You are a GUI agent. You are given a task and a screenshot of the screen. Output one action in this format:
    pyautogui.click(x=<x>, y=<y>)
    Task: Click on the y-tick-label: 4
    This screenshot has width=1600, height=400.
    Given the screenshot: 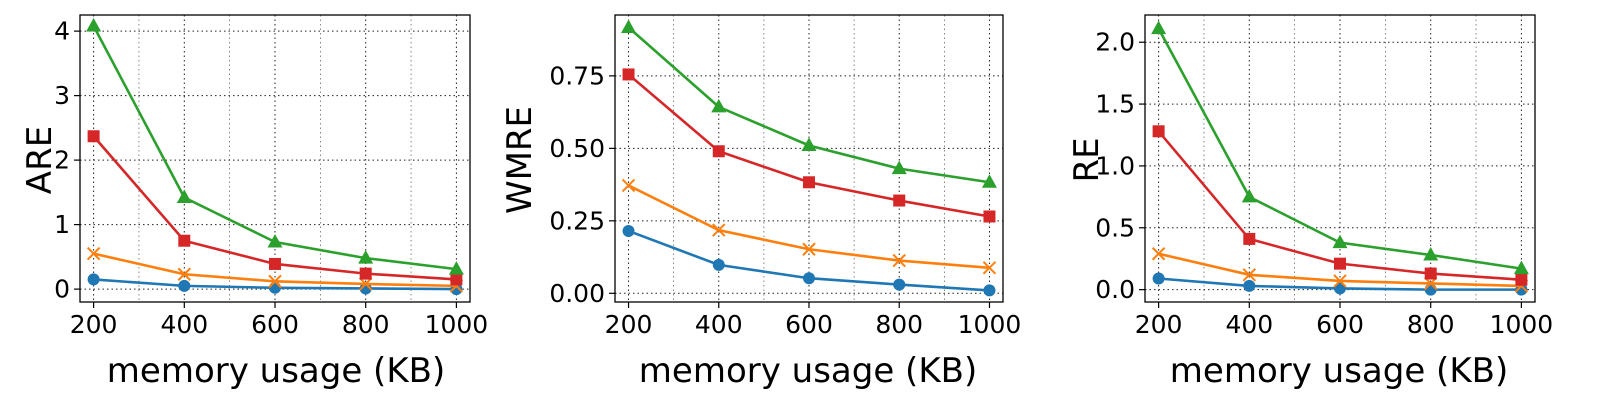 What is the action you would take?
    pyautogui.click(x=62, y=31)
    